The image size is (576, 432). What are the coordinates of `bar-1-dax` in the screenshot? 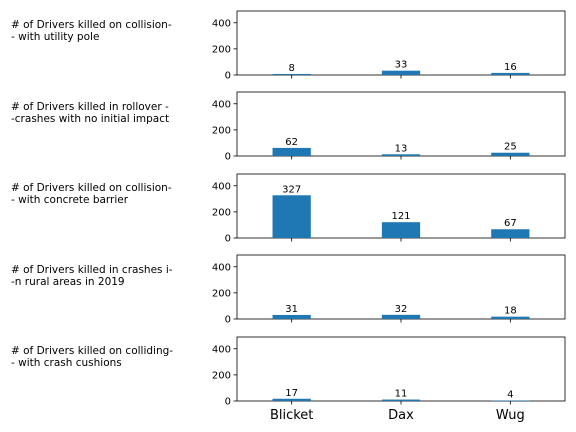 It's located at (401, 72).